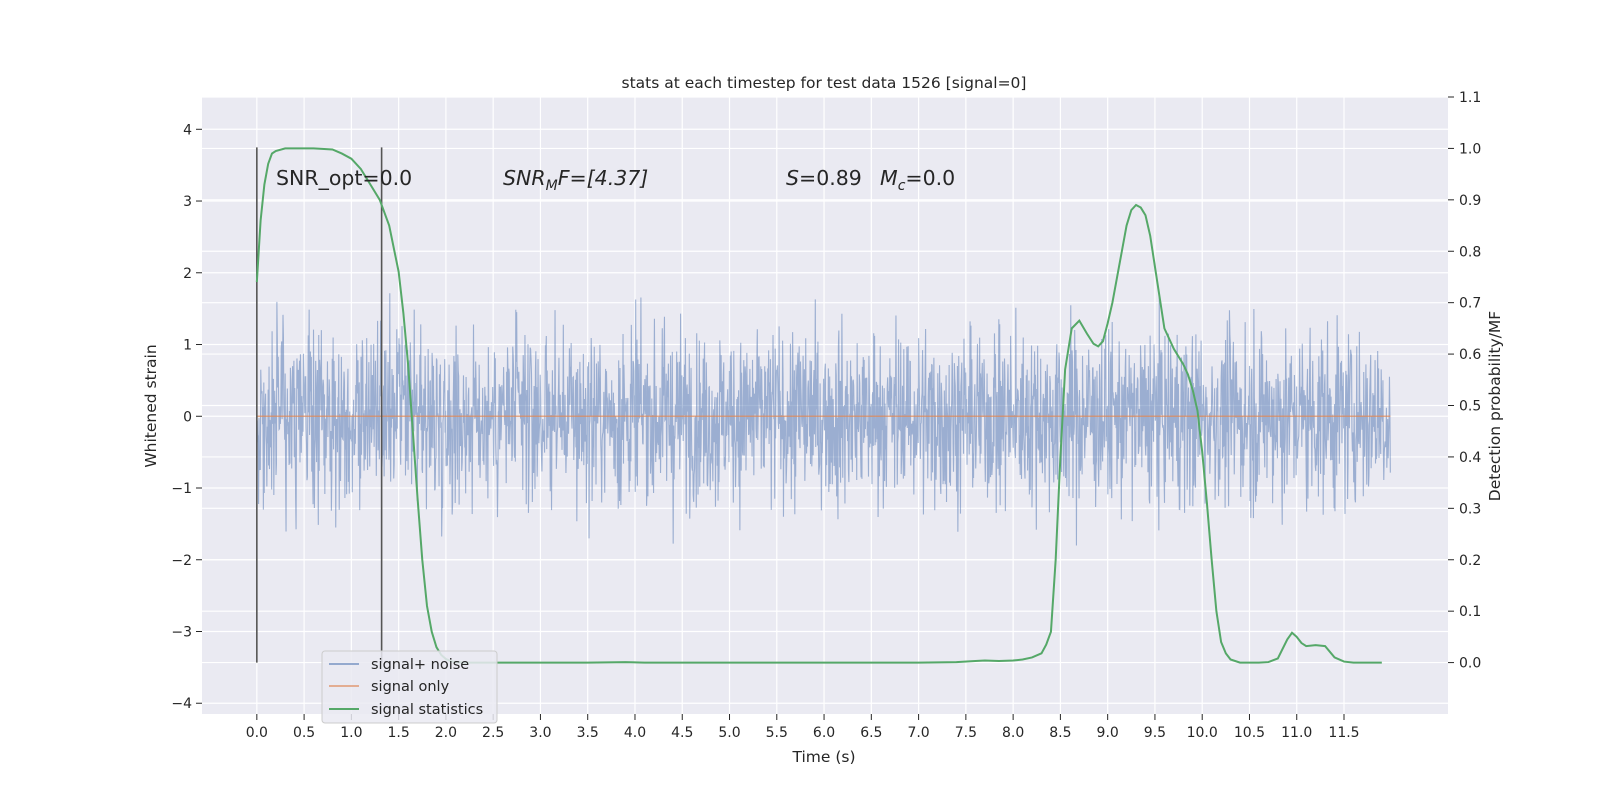 This screenshot has width=1600, height=800. I want to click on left-y-tick-label: 3, so click(187, 202).